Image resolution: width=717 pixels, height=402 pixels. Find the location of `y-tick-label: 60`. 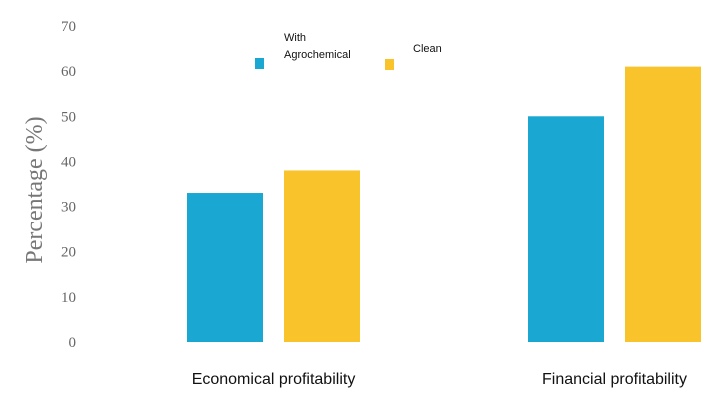

y-tick-label: 60 is located at coordinates (68, 72).